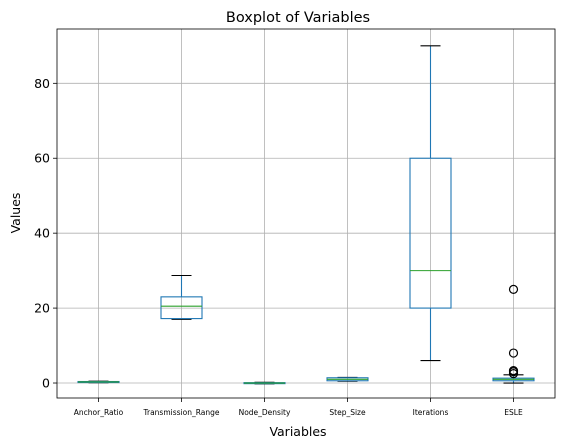  Describe the element at coordinates (347, 412) in the screenshot. I see `x-tick-label: Step_Size` at that location.